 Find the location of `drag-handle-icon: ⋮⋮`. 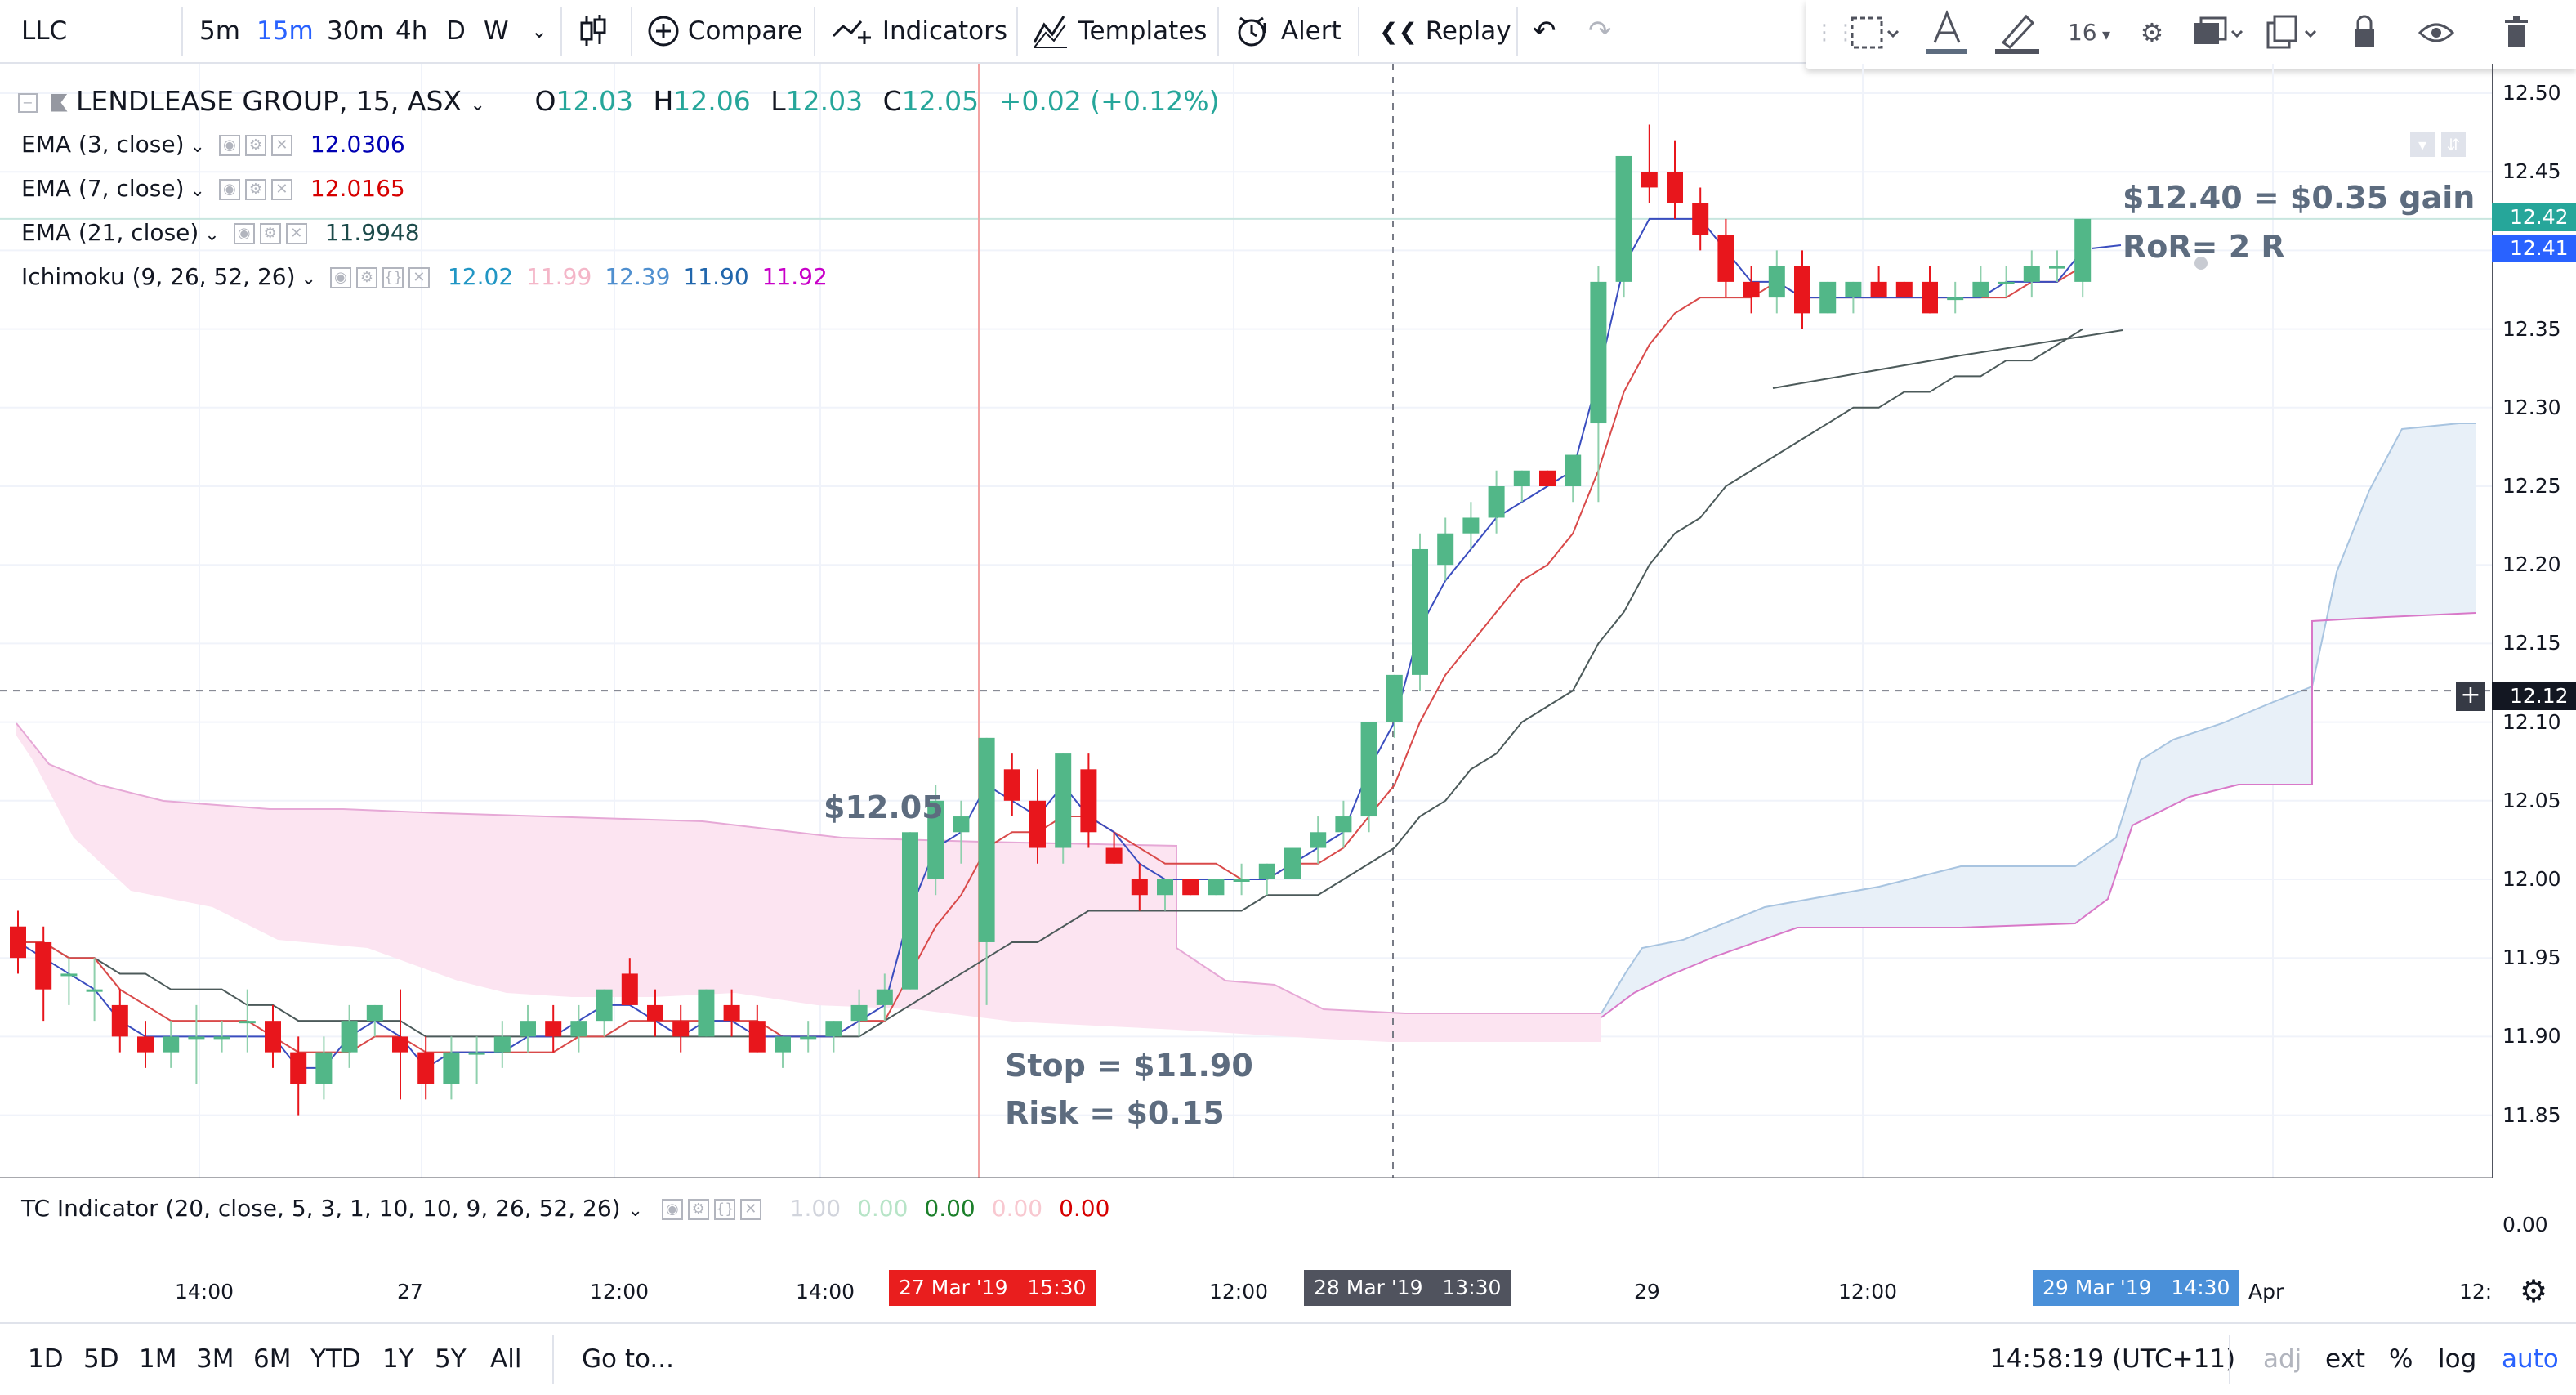

drag-handle-icon: ⋮⋮ is located at coordinates (1835, 32).